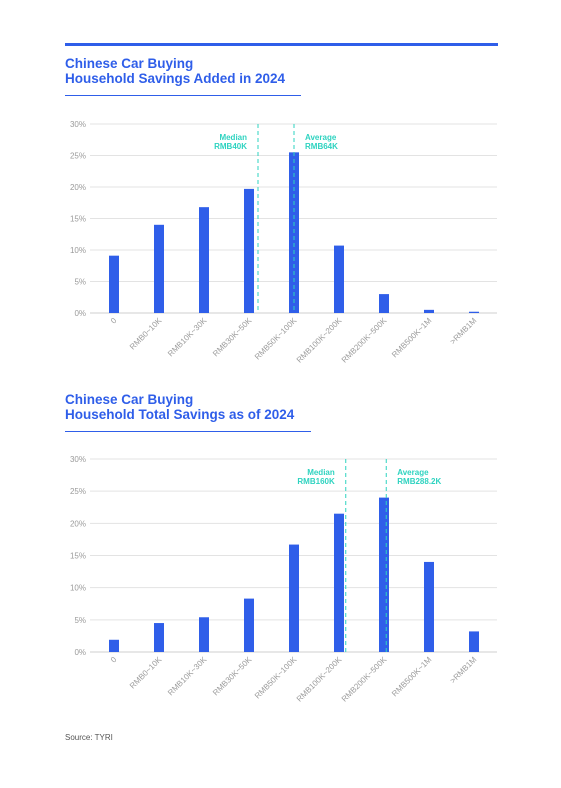 The width and height of the screenshot is (561, 788). I want to click on annotation-label: RMB160K, so click(316, 481).